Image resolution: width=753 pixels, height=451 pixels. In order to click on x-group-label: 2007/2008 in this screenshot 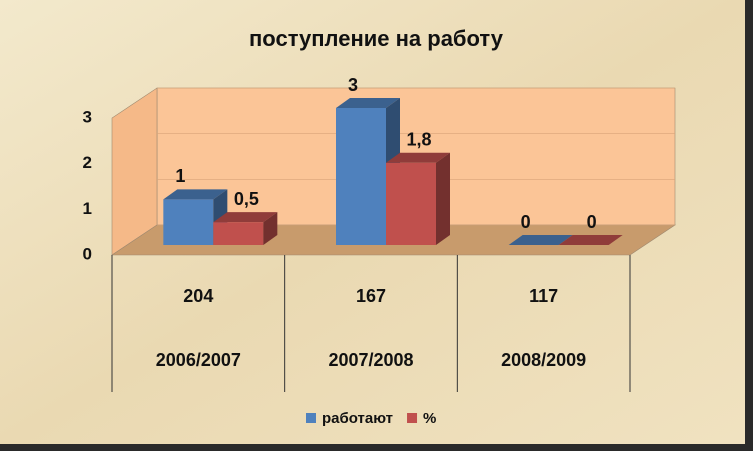, I will do `click(370, 360)`.